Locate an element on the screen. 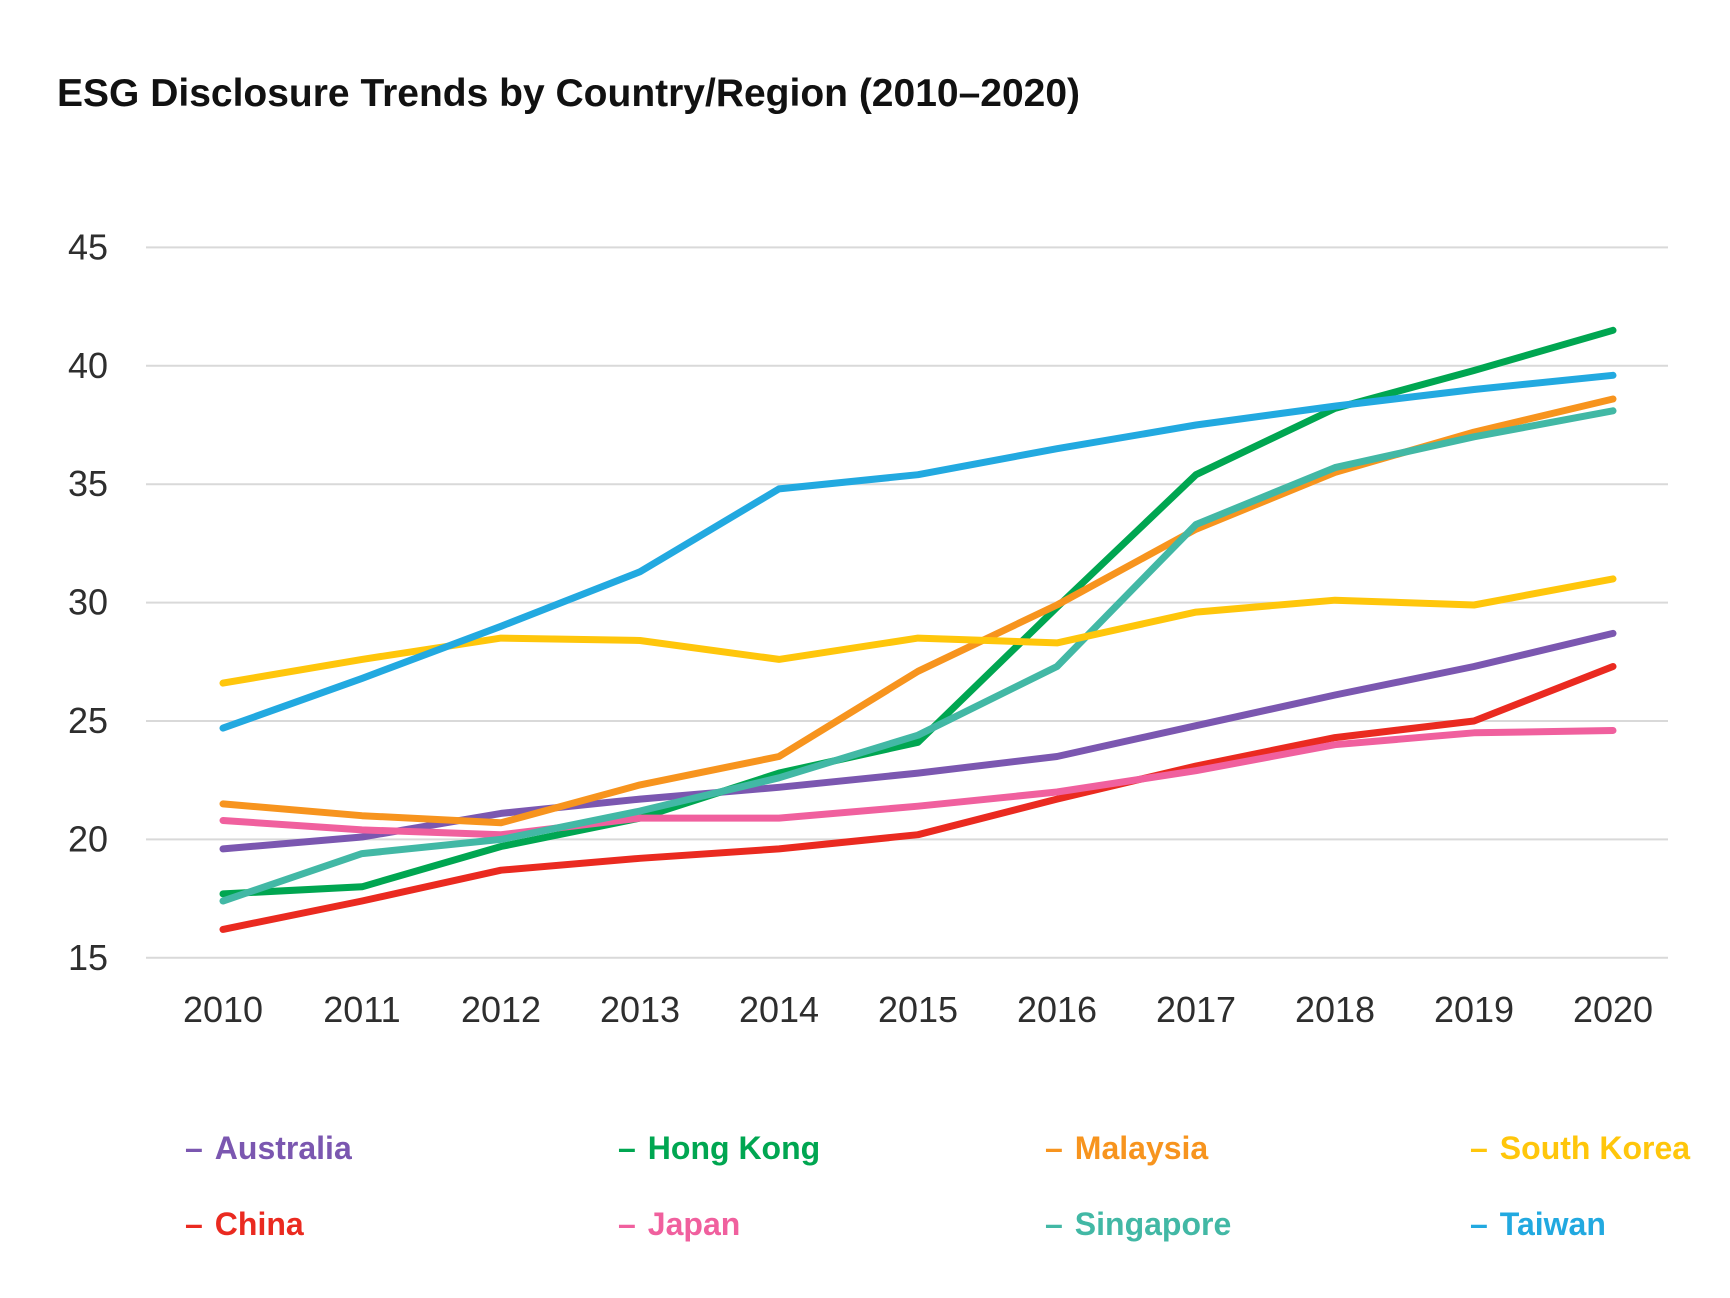 This screenshot has height=1298, width=1730. legend-item-south-korea: – South Korea is located at coordinates (1580, 1148).